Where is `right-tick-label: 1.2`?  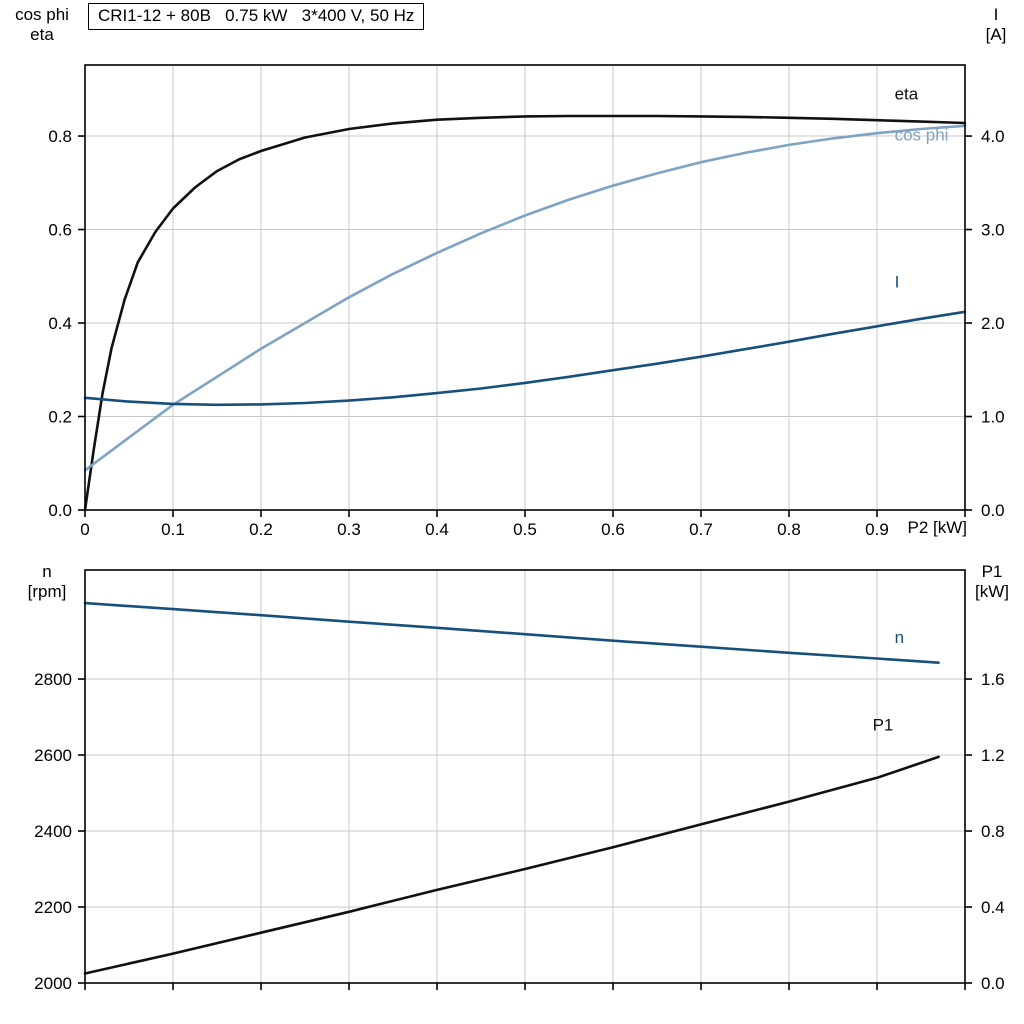
right-tick-label: 1.2 is located at coordinates (993, 755).